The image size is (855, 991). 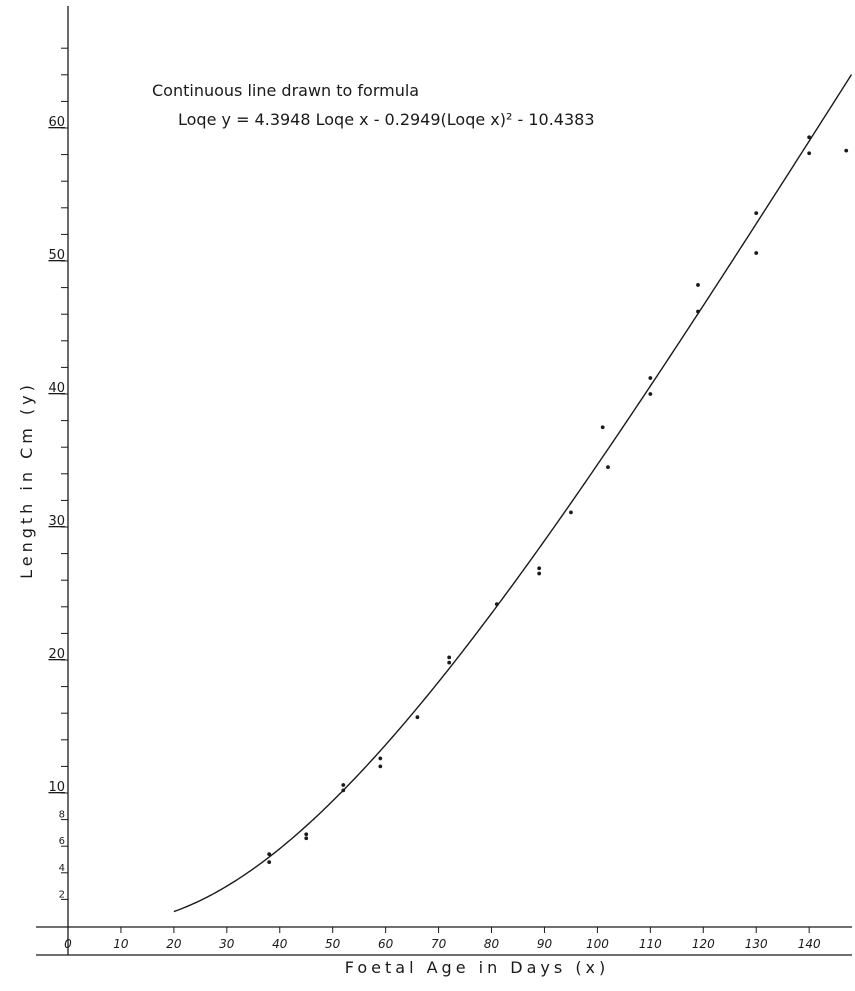 What do you see at coordinates (56, 654) in the screenshot?
I see `y-tick-label: 20` at bounding box center [56, 654].